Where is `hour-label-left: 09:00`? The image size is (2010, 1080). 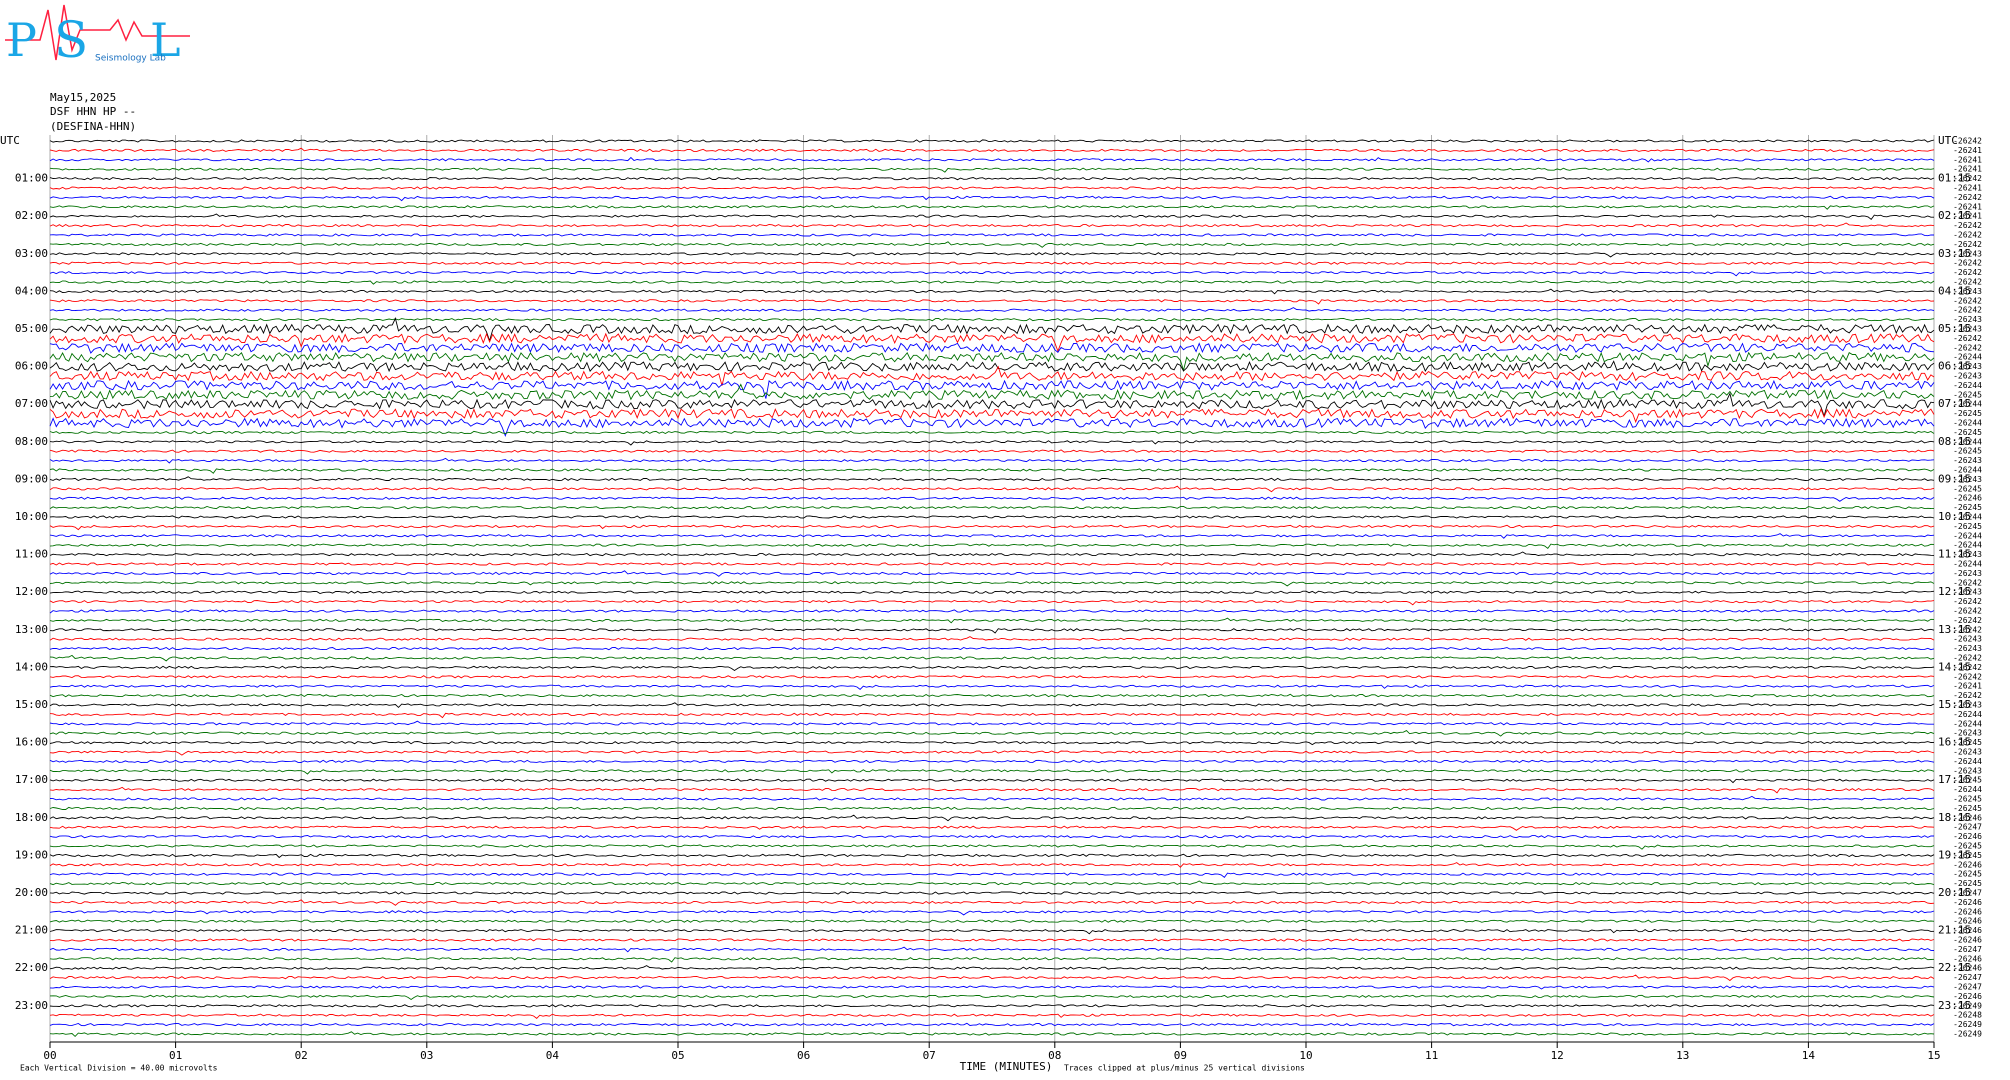 hour-label-left: 09:00 is located at coordinates (31, 478).